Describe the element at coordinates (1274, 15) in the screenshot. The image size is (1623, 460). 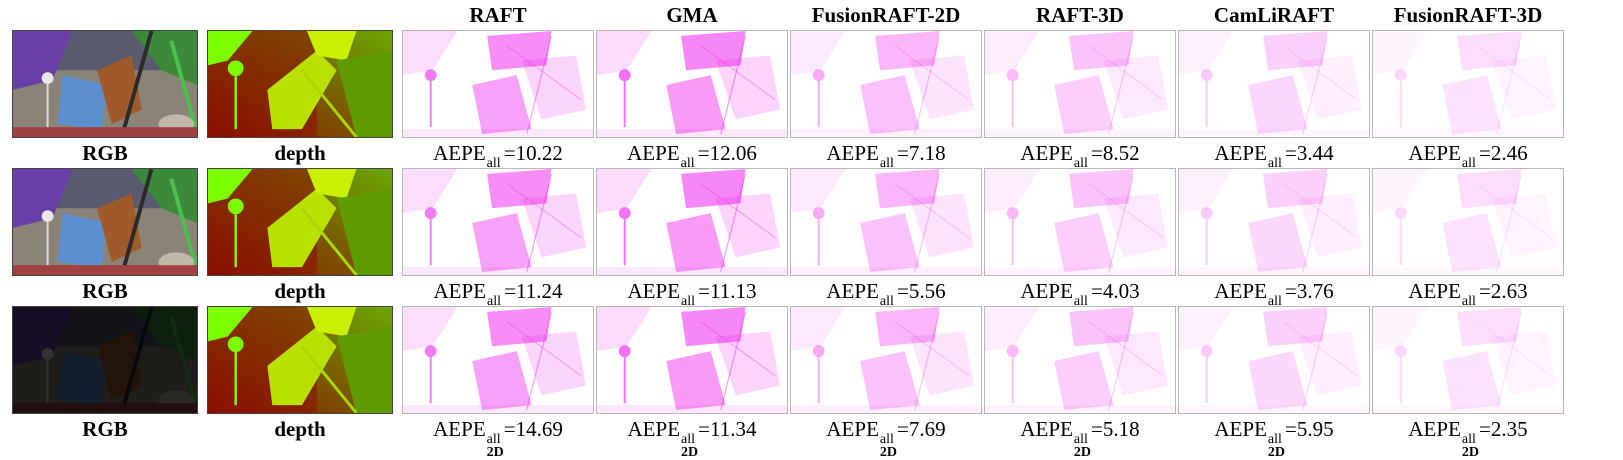
I see `column-header-camliraft: CamLiRAFT` at that location.